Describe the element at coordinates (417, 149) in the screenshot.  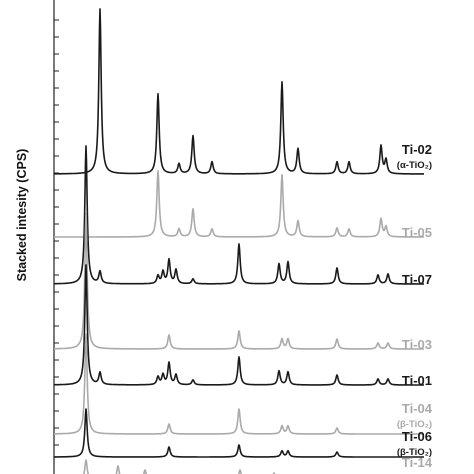
I see `series-label-ti-02: Ti-02` at that location.